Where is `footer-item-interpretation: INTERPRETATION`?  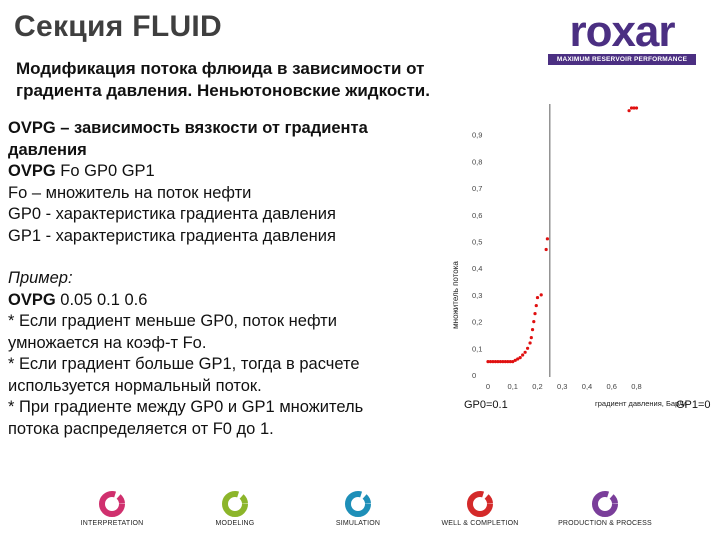
footer-item-interpretation: INTERPRETATION is located at coordinates (112, 508).